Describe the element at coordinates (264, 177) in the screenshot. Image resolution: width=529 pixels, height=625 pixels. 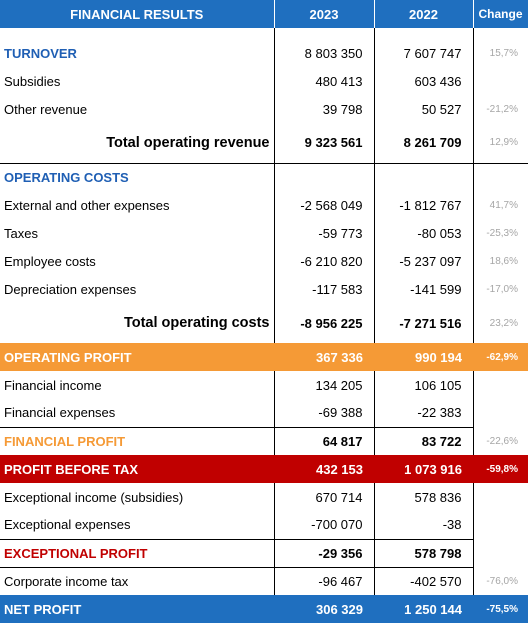
I see `operating-costs-heading-row: OPERATING COSTS` at that location.